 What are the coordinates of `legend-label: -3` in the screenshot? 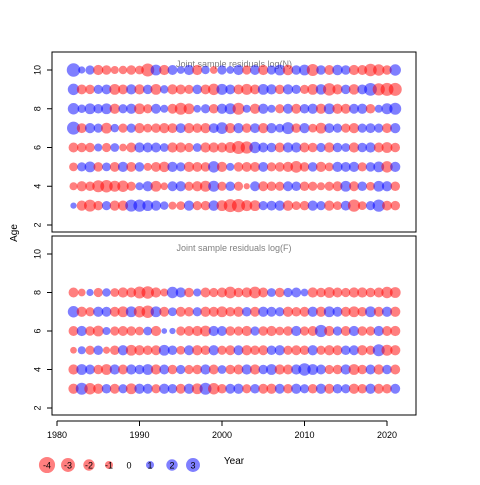 It's located at (68, 466).